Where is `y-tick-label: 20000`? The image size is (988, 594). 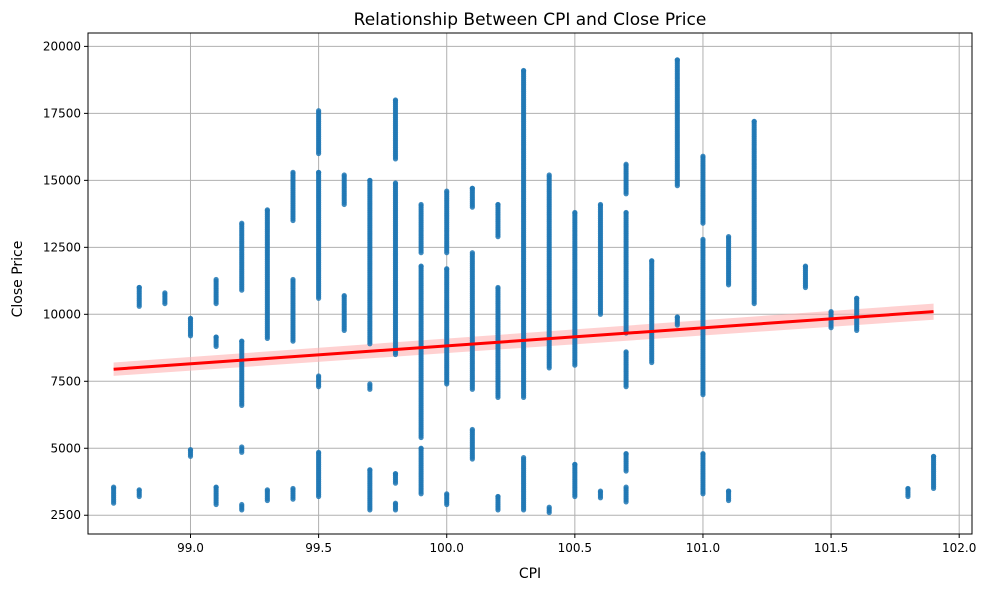 y-tick-label: 20000 is located at coordinates (62, 46).